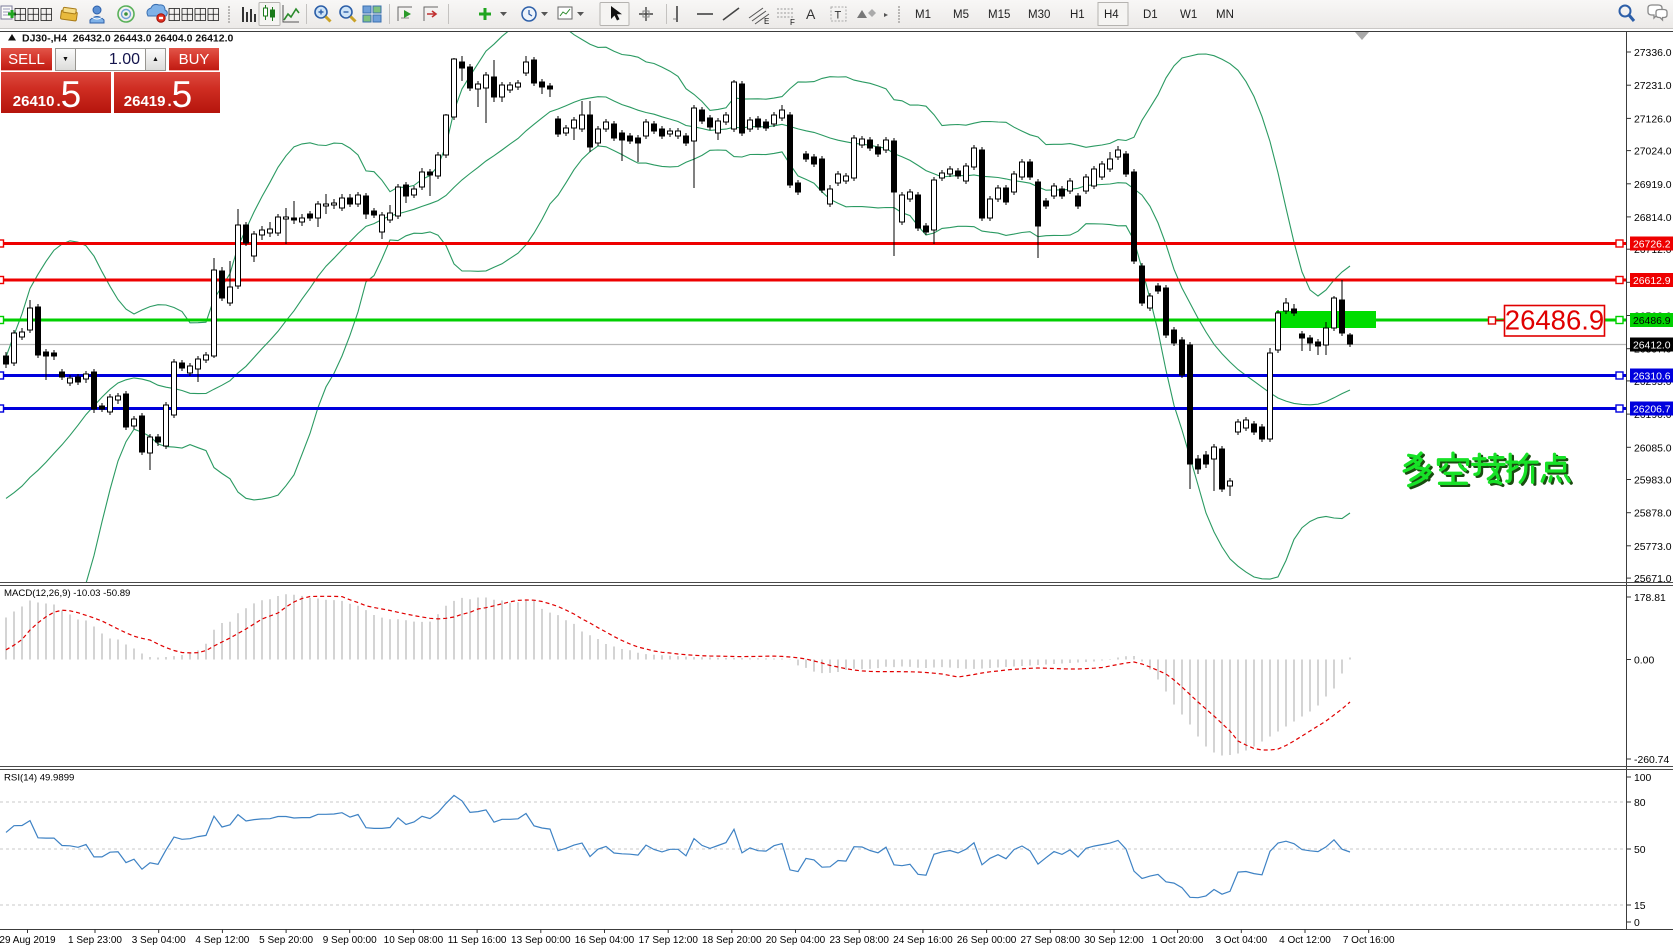 The image size is (1673, 952). I want to click on svg-text: 3 Oct 04:00, so click(1241, 940).